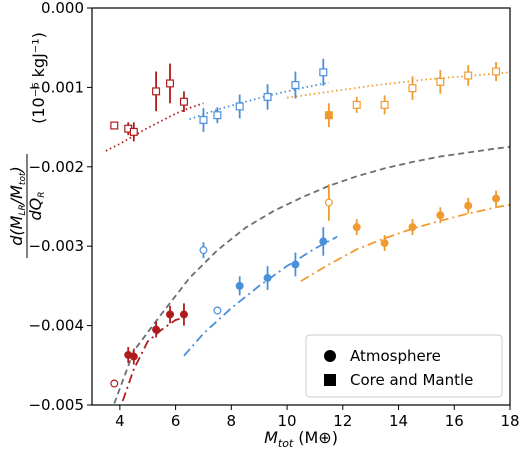 The image size is (520, 450). I want to click on x-tick-label: 12, so click(342, 421).